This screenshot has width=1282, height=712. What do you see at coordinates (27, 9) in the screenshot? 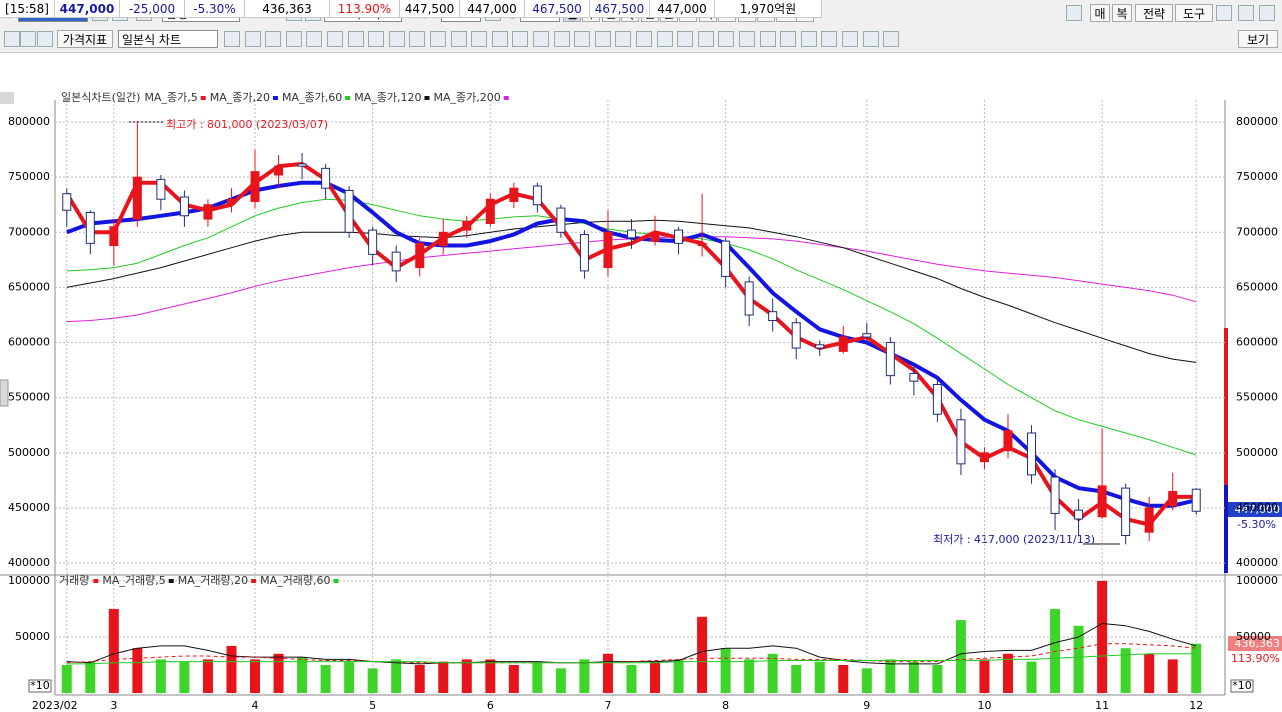
I see `quote-value: [15:58]` at bounding box center [27, 9].